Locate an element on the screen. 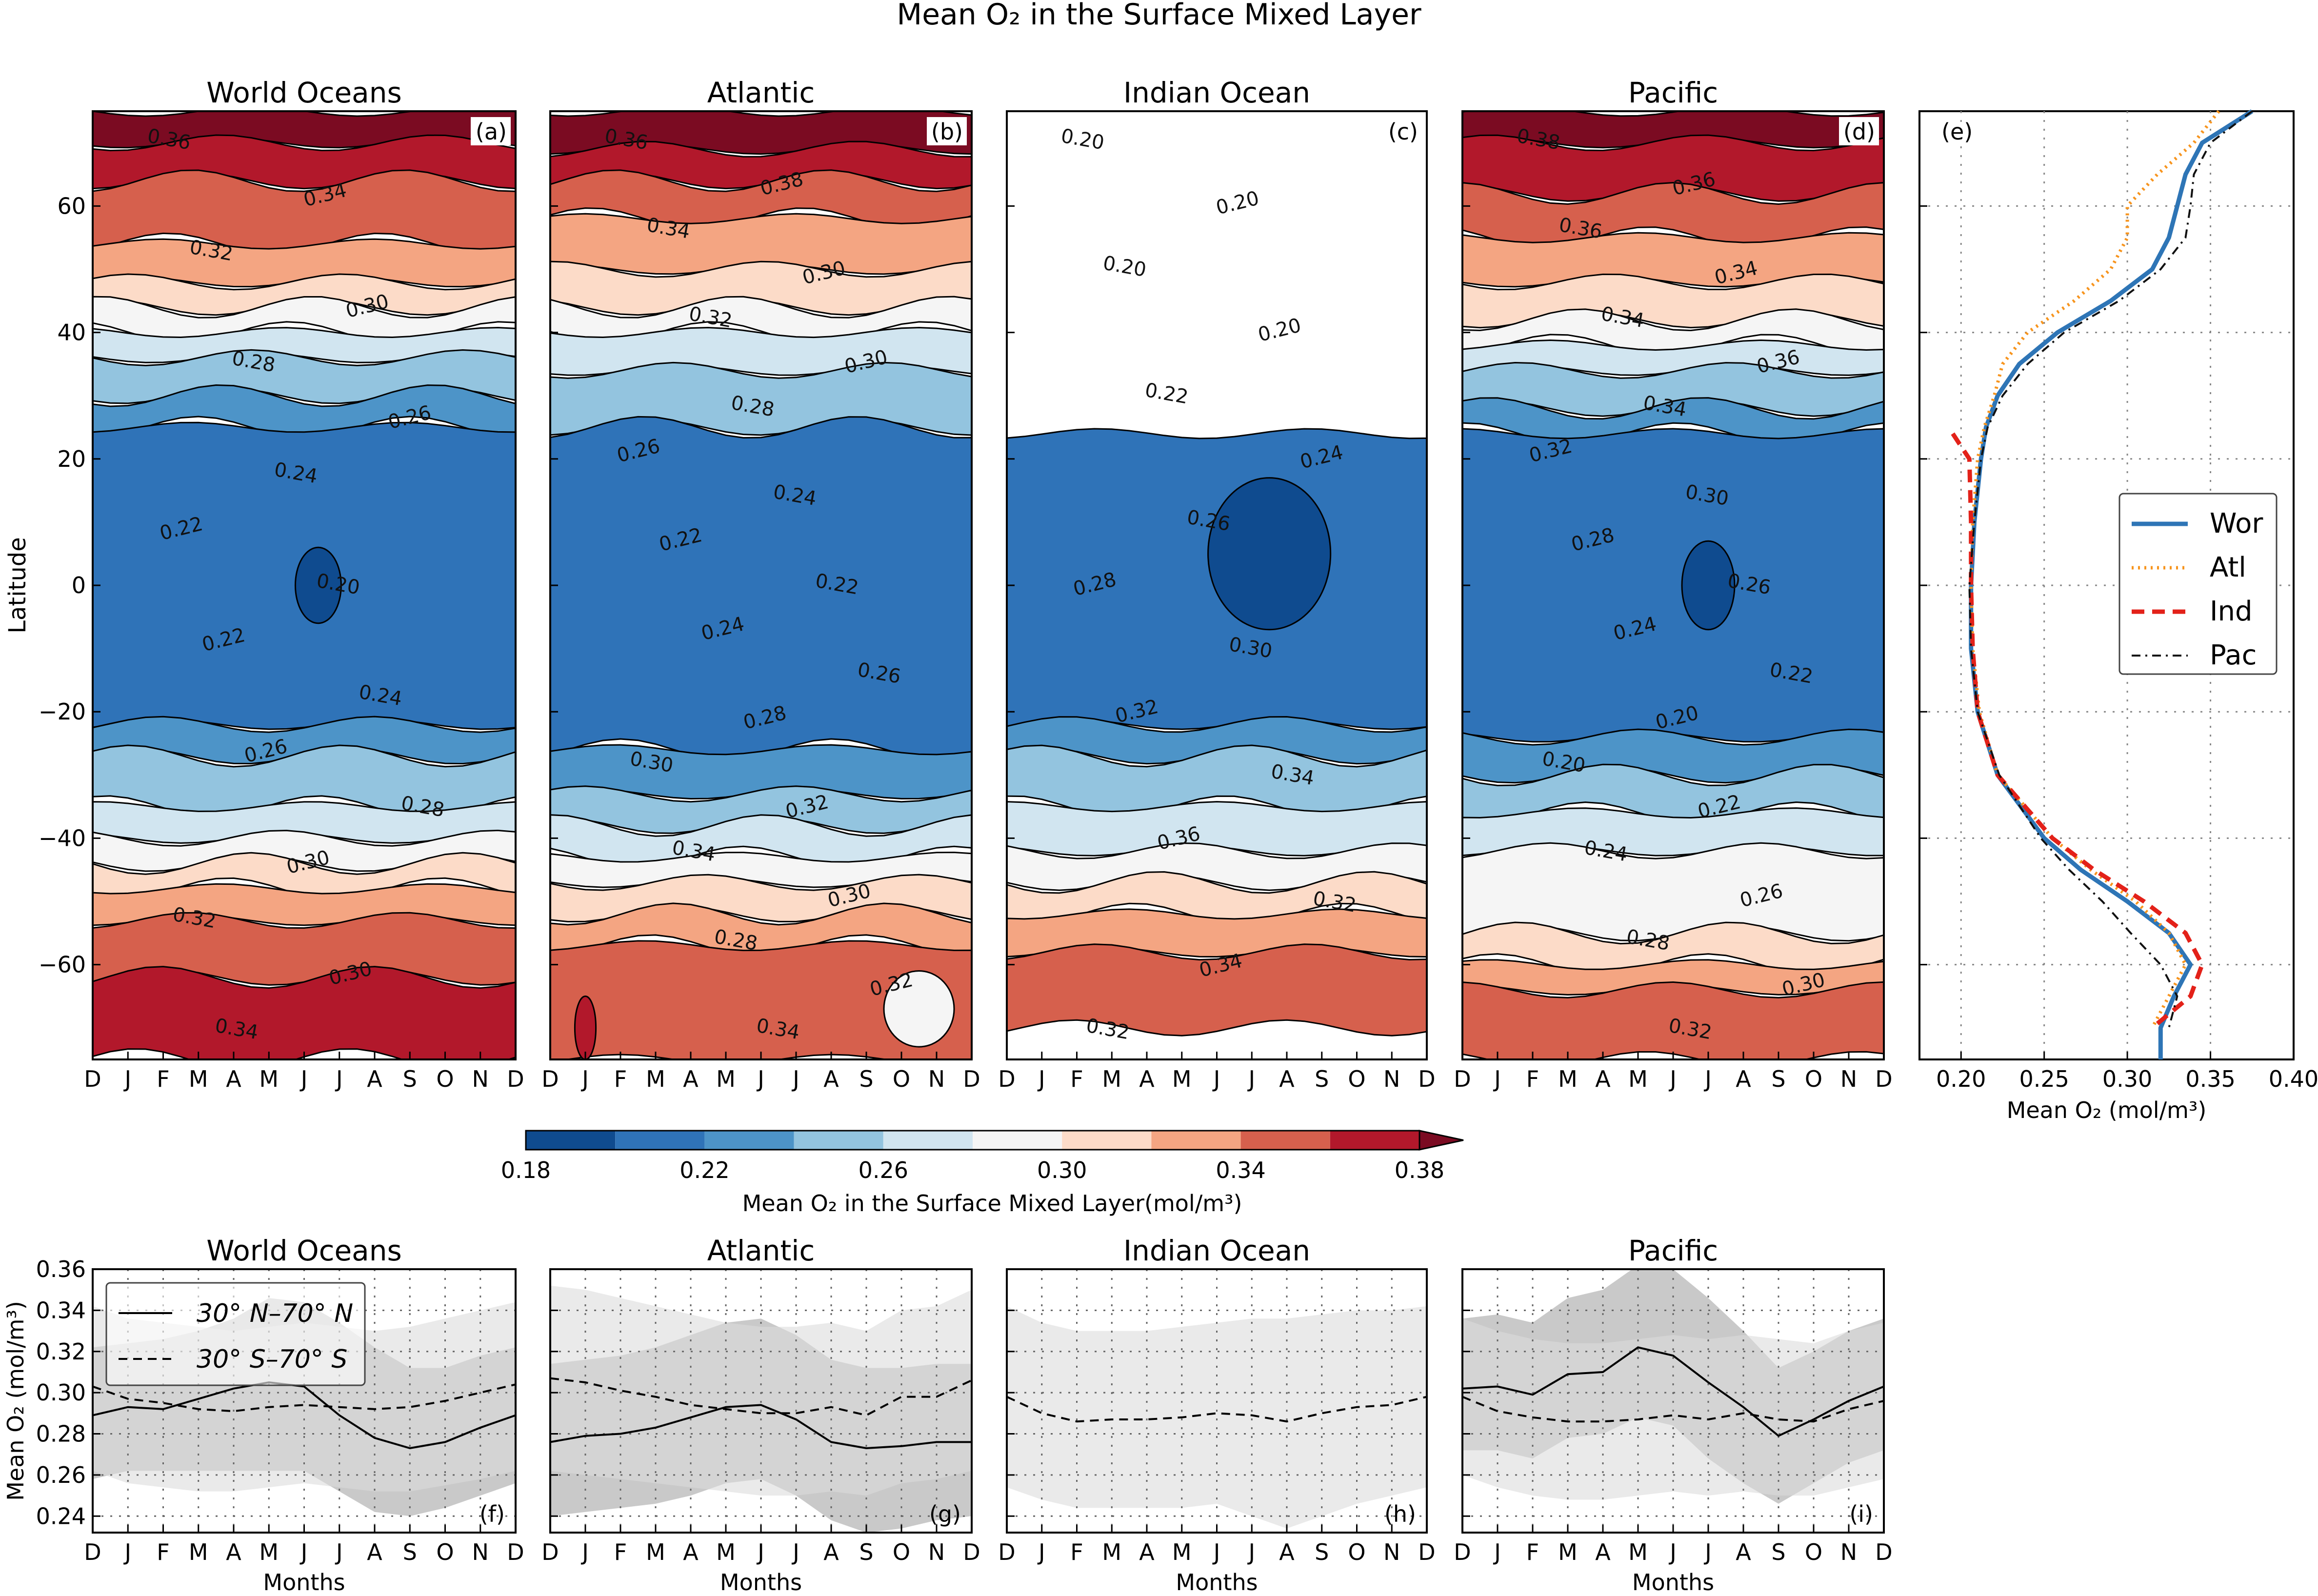  y-tick-label: 0.24 is located at coordinates (61, 1516).